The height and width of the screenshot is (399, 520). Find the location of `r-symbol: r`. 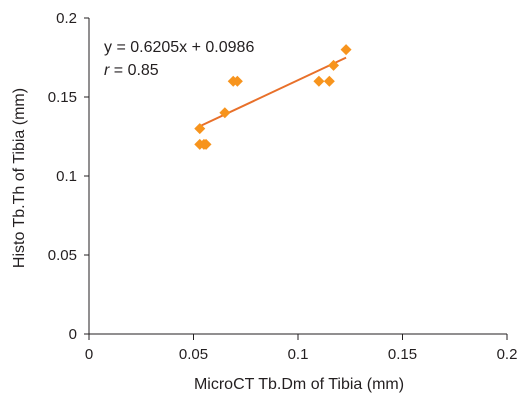

r-symbol: r is located at coordinates (107, 70).